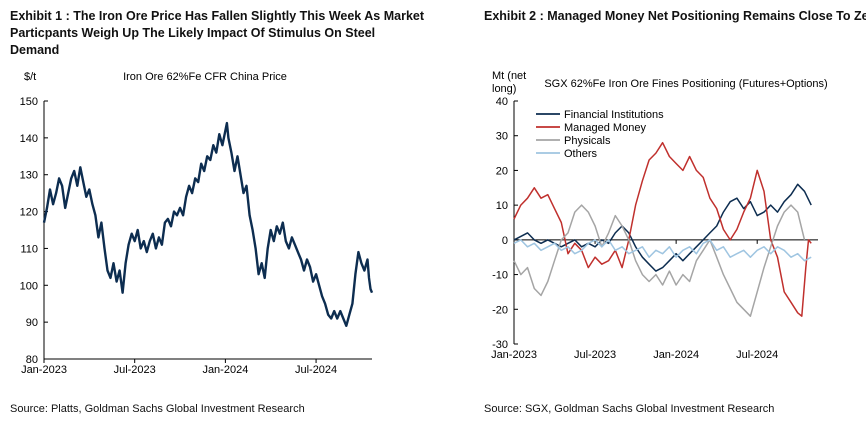 The width and height of the screenshot is (866, 438). Describe the element at coordinates (29, 213) in the screenshot. I see `y-tick-label: 120` at that location.